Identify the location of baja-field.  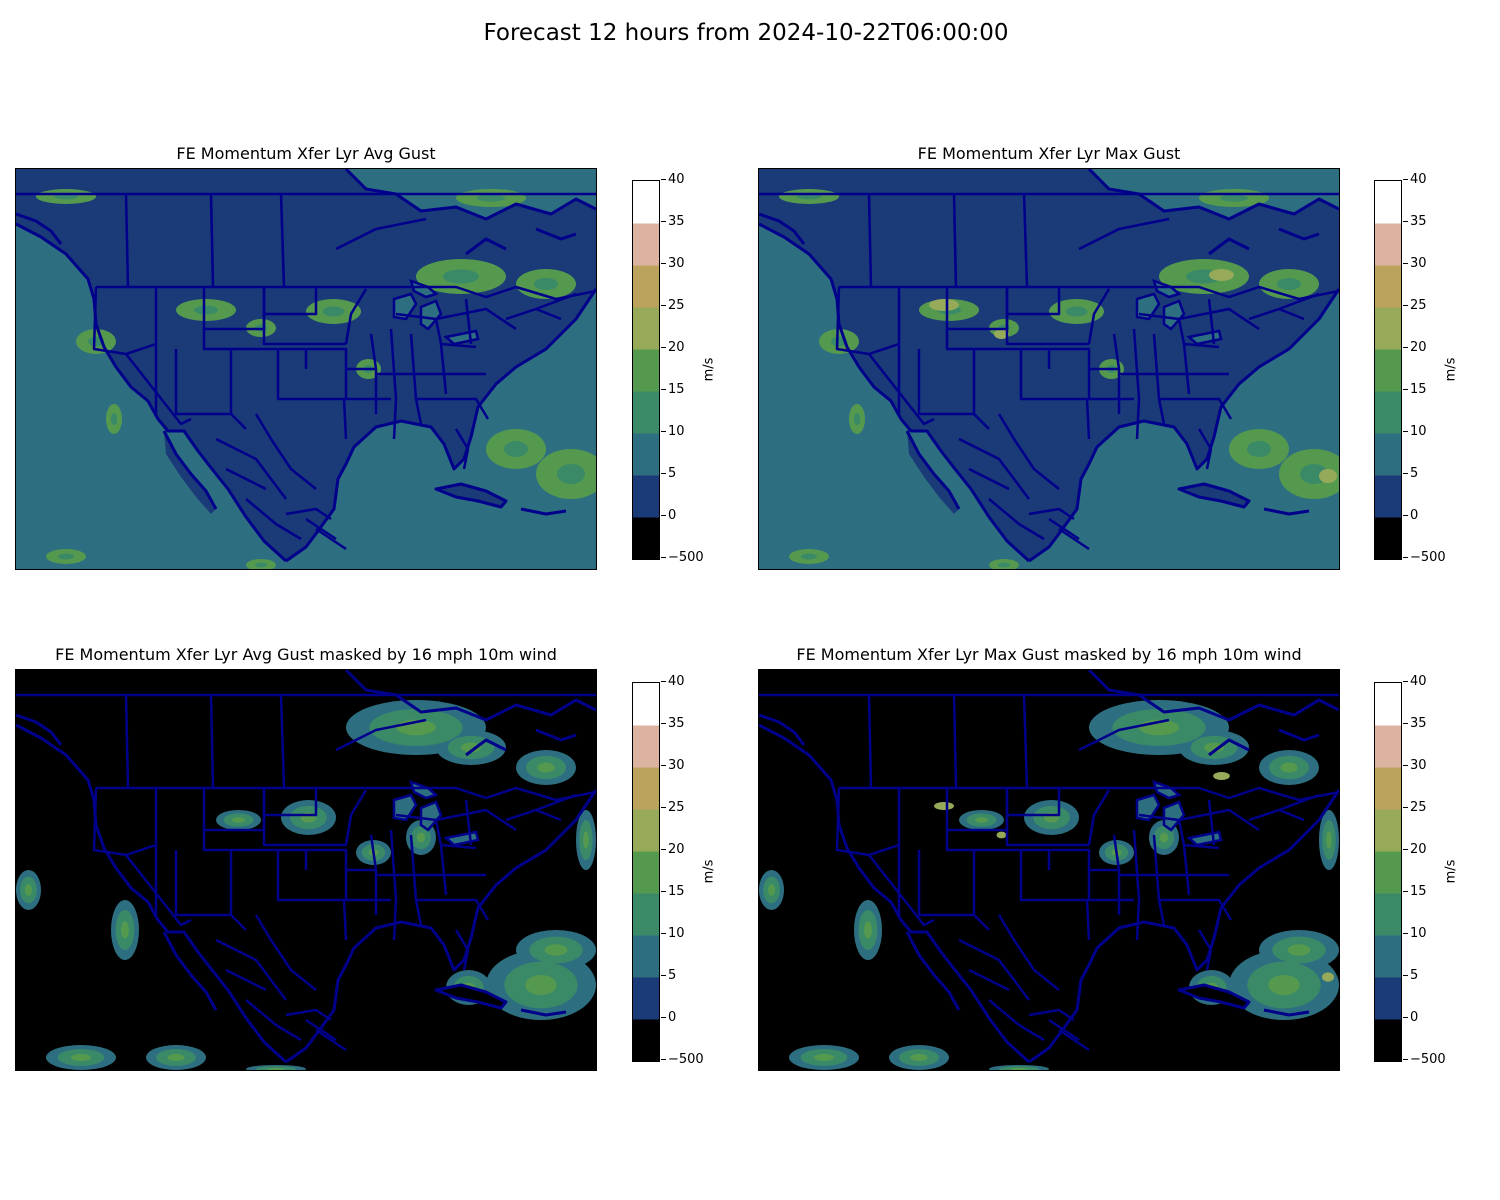
(933, 472).